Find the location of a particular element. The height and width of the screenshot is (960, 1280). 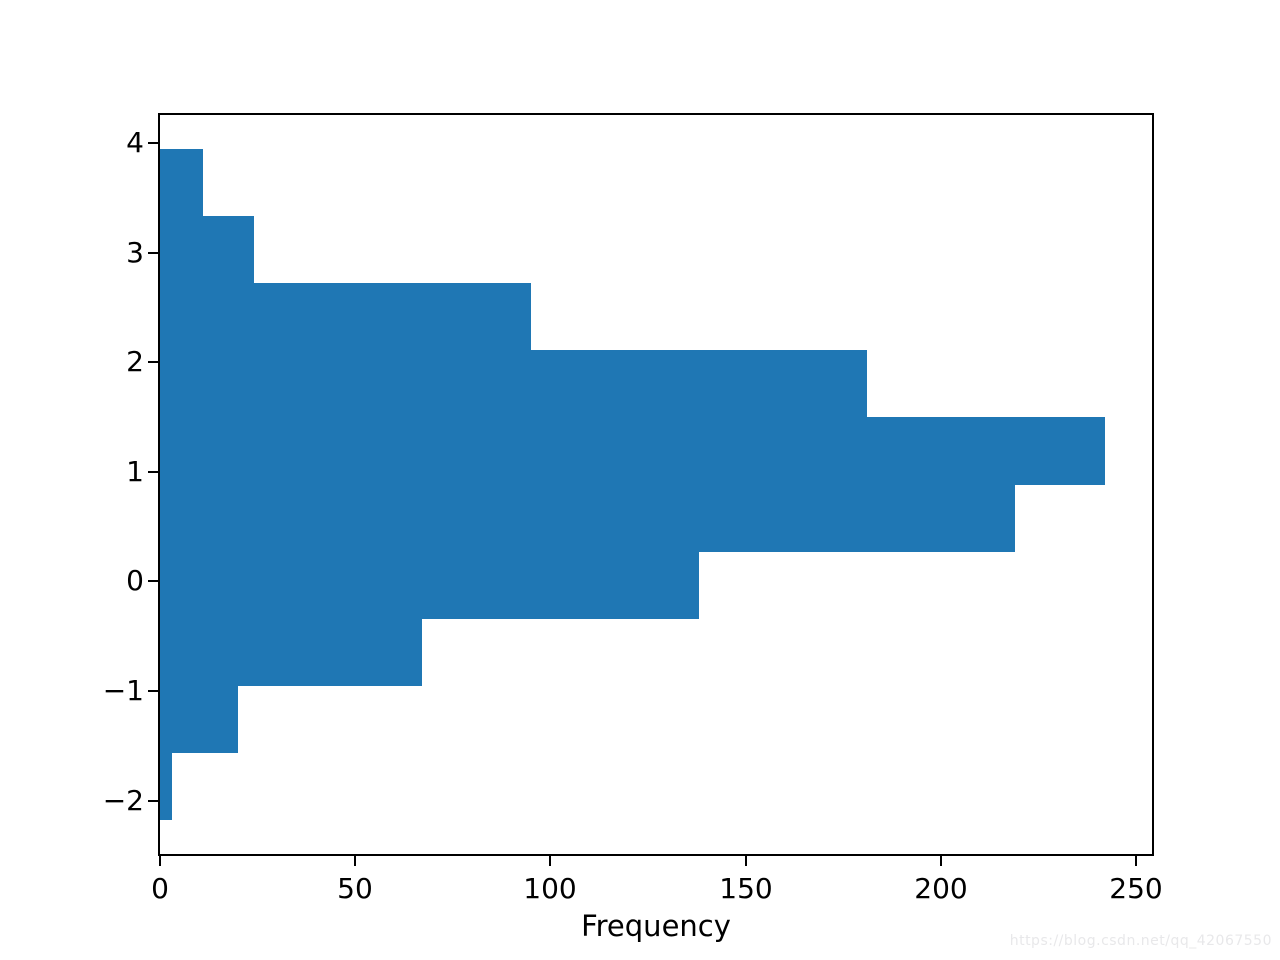

x-tick-label: 200 is located at coordinates (941, 888).